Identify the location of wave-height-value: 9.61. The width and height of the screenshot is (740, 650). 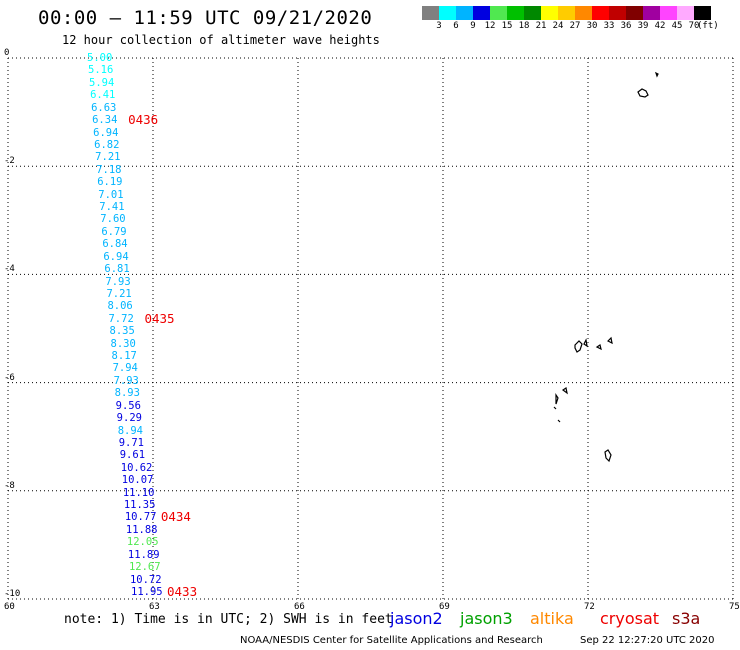
(132, 455).